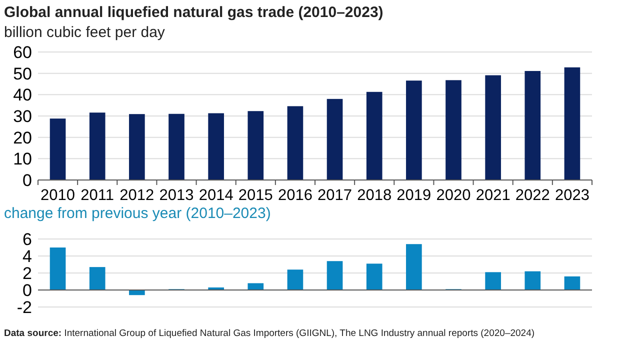  What do you see at coordinates (335, 195) in the screenshot?
I see `x-tick-label: 2017` at bounding box center [335, 195].